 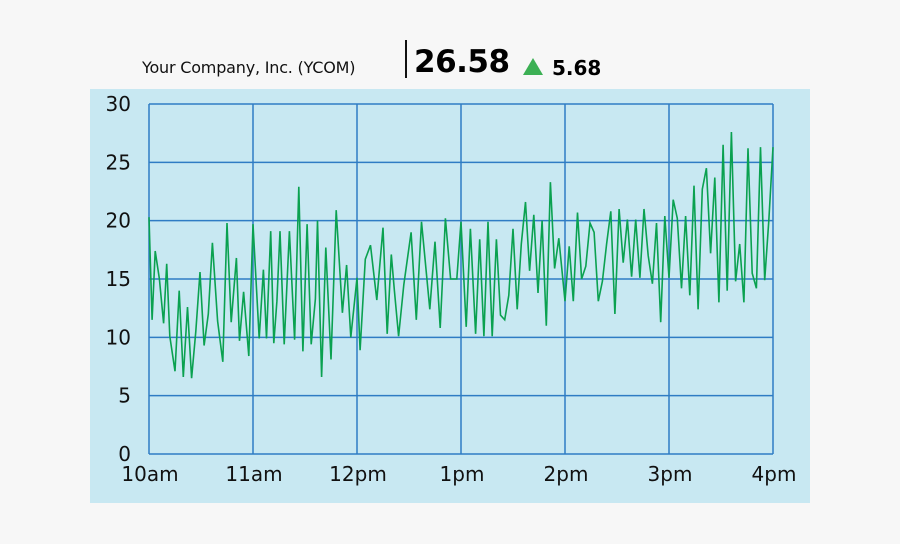 What do you see at coordinates (462, 474) in the screenshot?
I see `x-tick-label: 1pm` at bounding box center [462, 474].